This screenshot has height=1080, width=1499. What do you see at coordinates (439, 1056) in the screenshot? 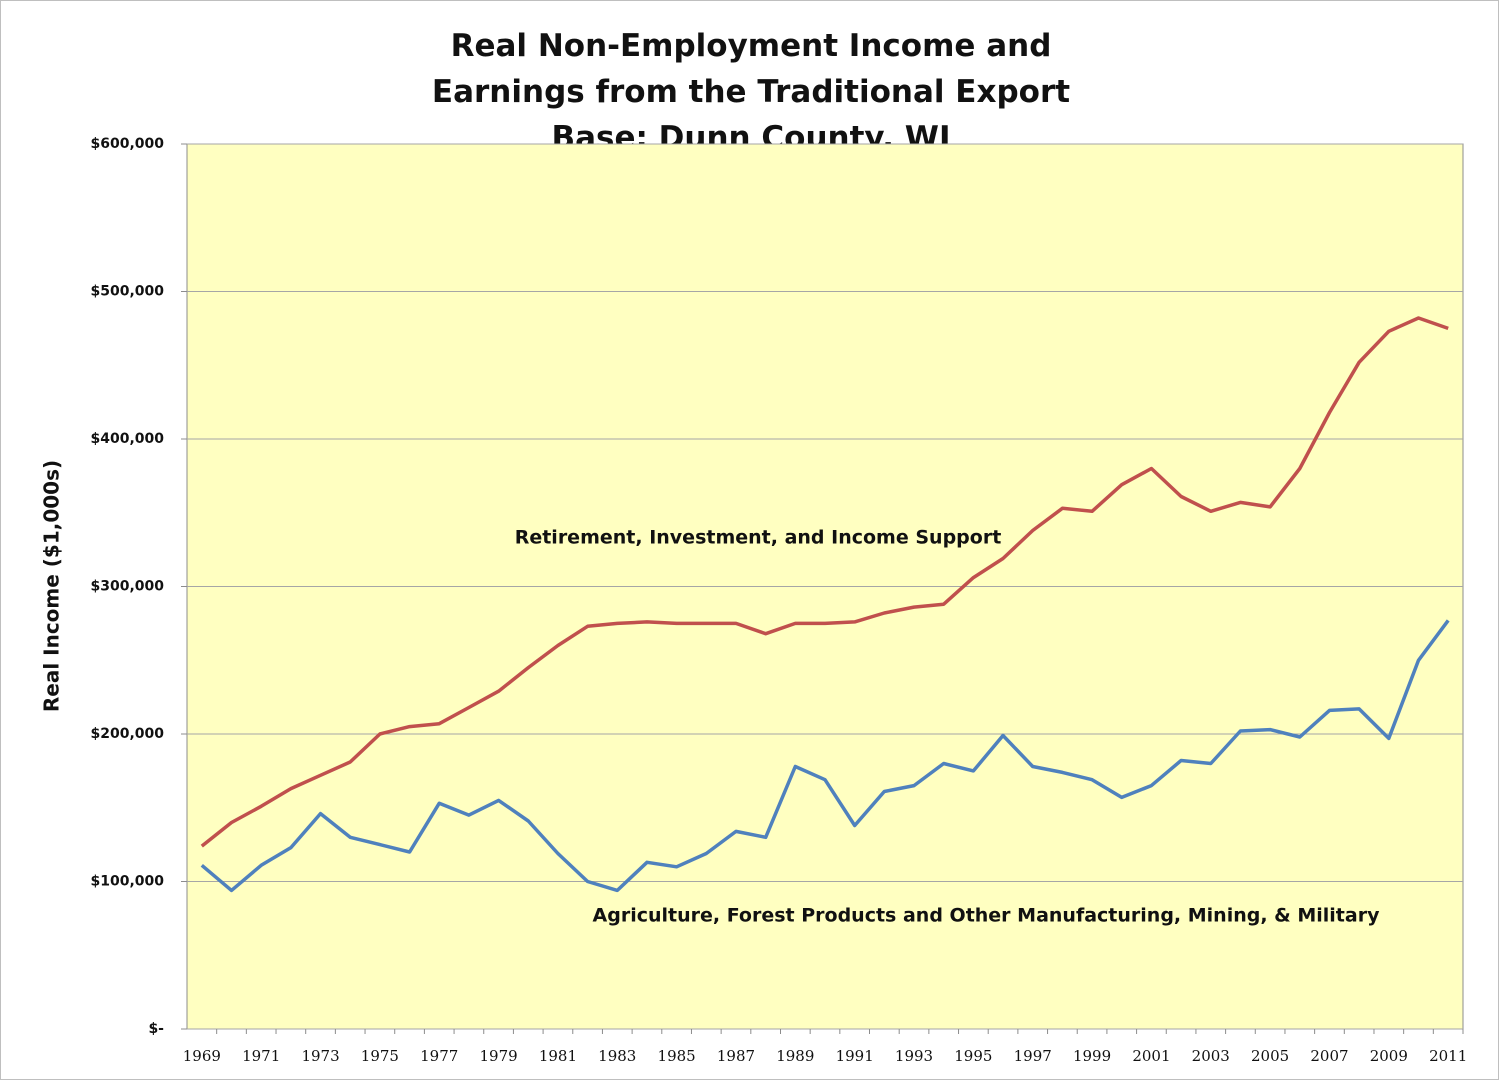
I see `x-tick-label: 1977` at bounding box center [439, 1056].